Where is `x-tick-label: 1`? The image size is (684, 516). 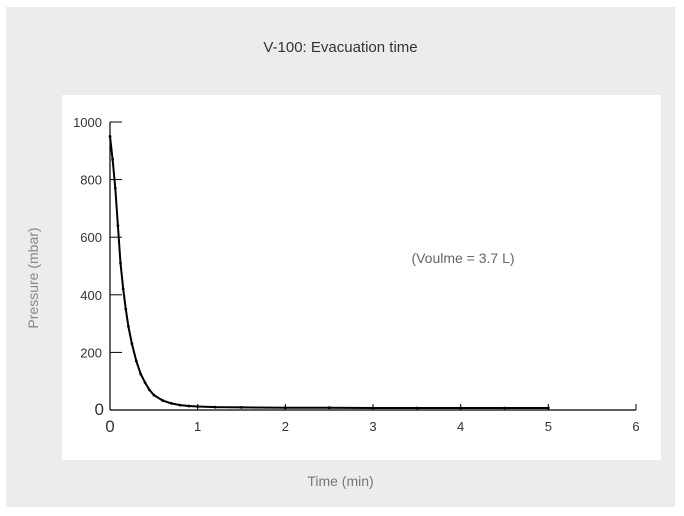 x-tick-label: 1 is located at coordinates (197, 426).